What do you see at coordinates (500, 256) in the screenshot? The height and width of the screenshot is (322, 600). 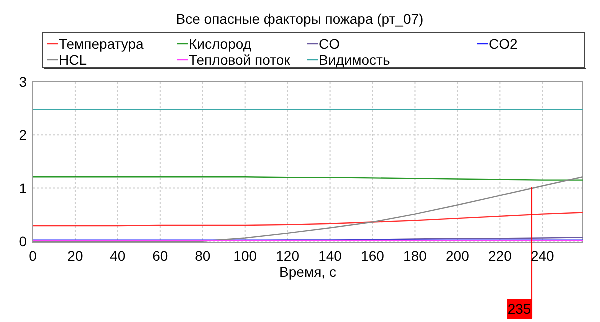 I see `x-tick-label: 220` at bounding box center [500, 256].